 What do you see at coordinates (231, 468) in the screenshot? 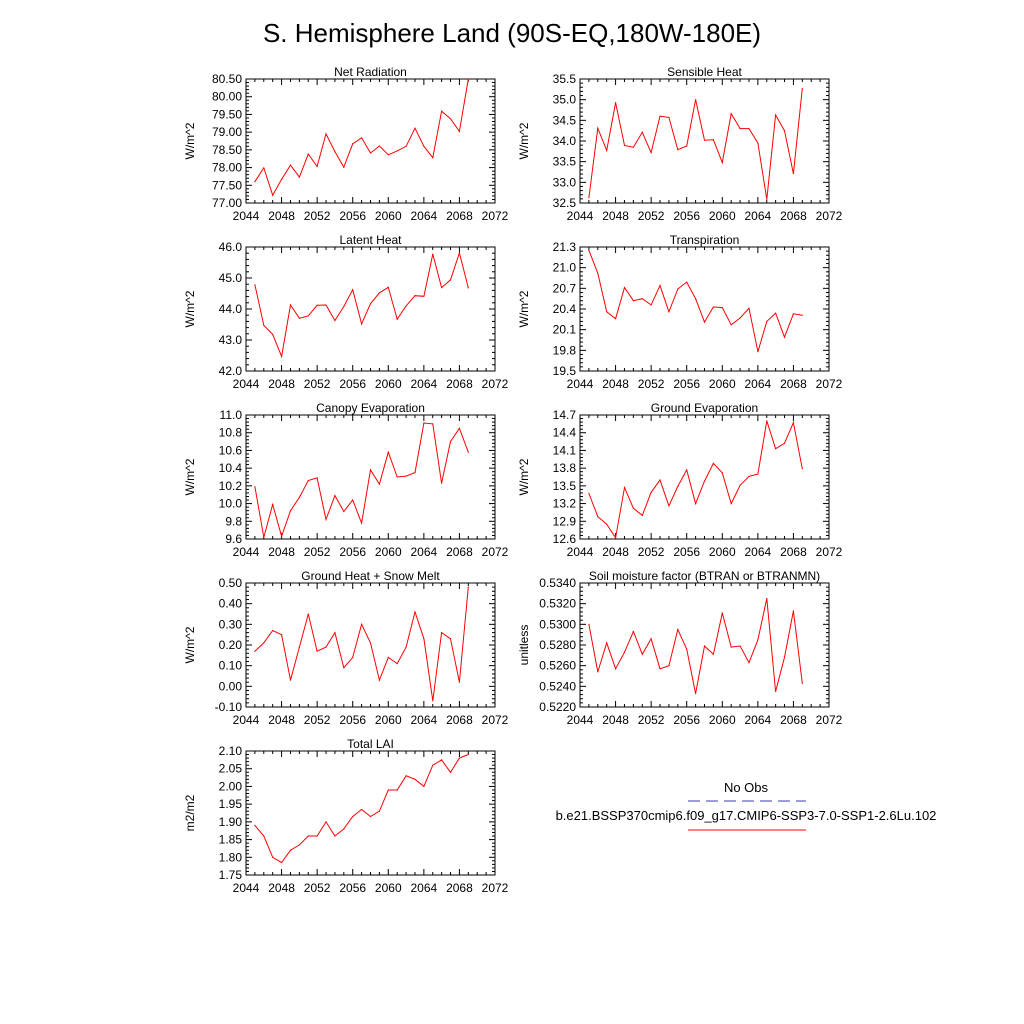
I see `y-tick-label: 10.4` at bounding box center [231, 468].